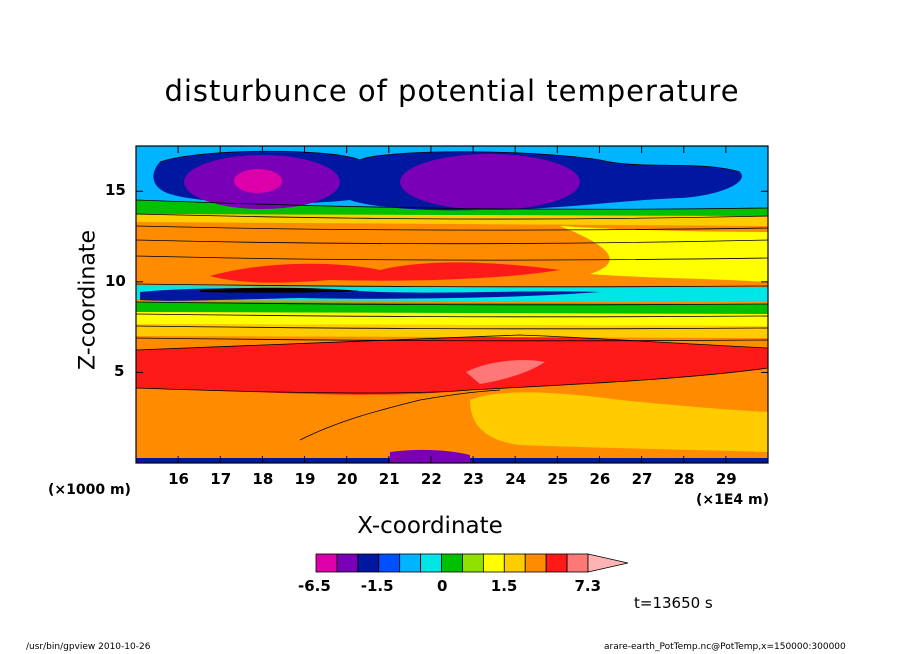 Image resolution: width=904 pixels, height=654 pixels. Describe the element at coordinates (88, 647) in the screenshot. I see `footer-left: /usr/bin/gpview 2010-10-26` at that location.